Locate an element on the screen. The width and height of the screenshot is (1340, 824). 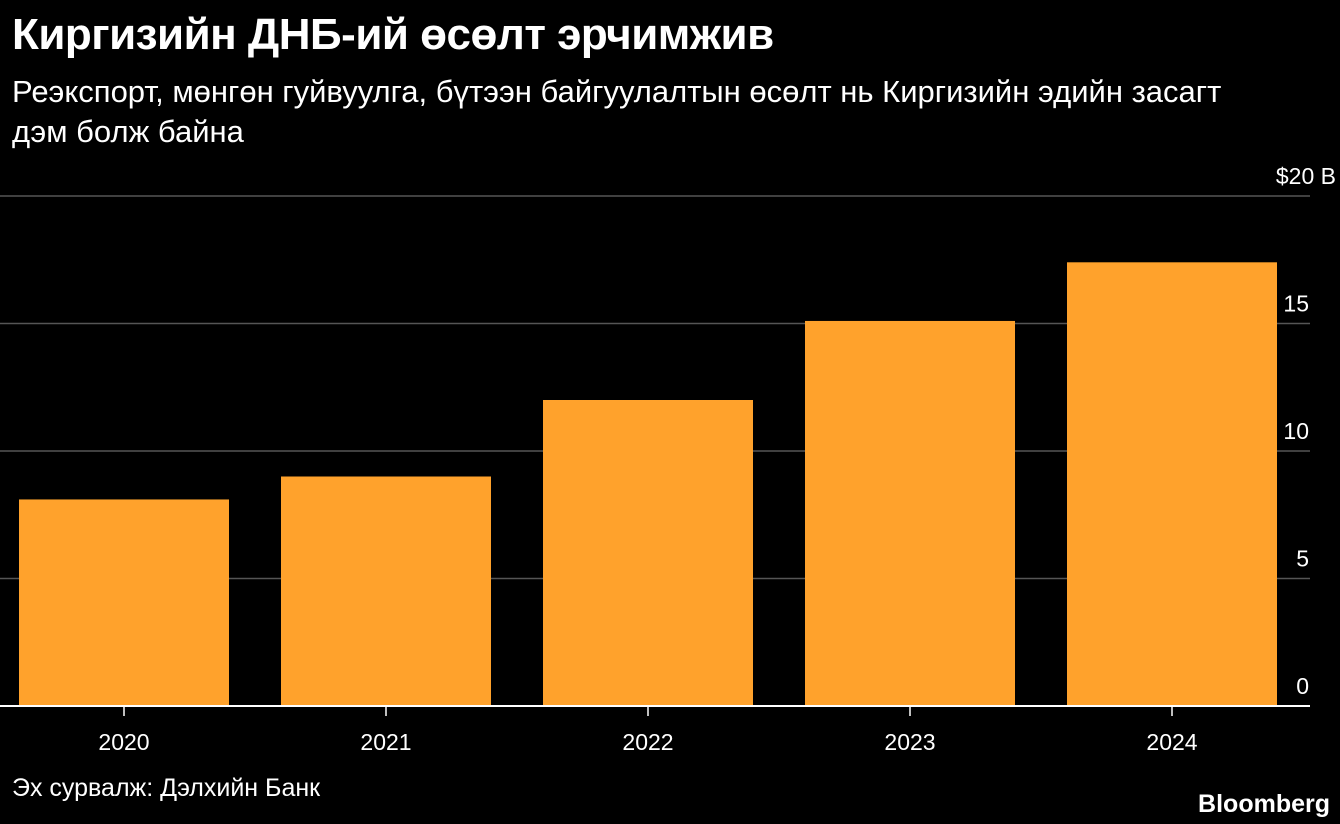
y-tick-label: 5 is located at coordinates (1302, 559).